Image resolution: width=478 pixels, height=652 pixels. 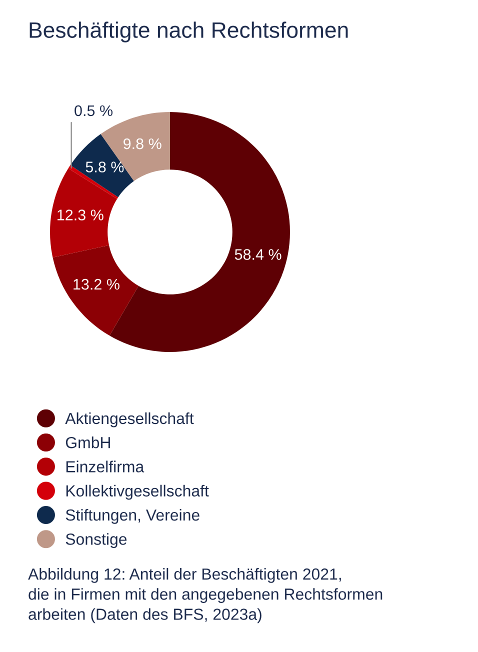 What do you see at coordinates (81, 215) in the screenshot?
I see `data-label: 12.3 %` at bounding box center [81, 215].